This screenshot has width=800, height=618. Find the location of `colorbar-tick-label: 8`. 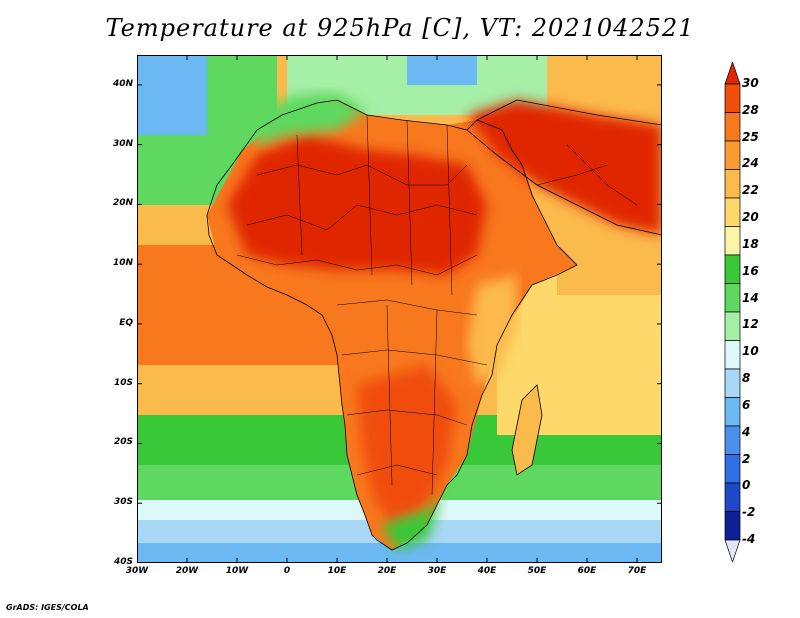

colorbar-tick-label: 8 is located at coordinates (746, 378).